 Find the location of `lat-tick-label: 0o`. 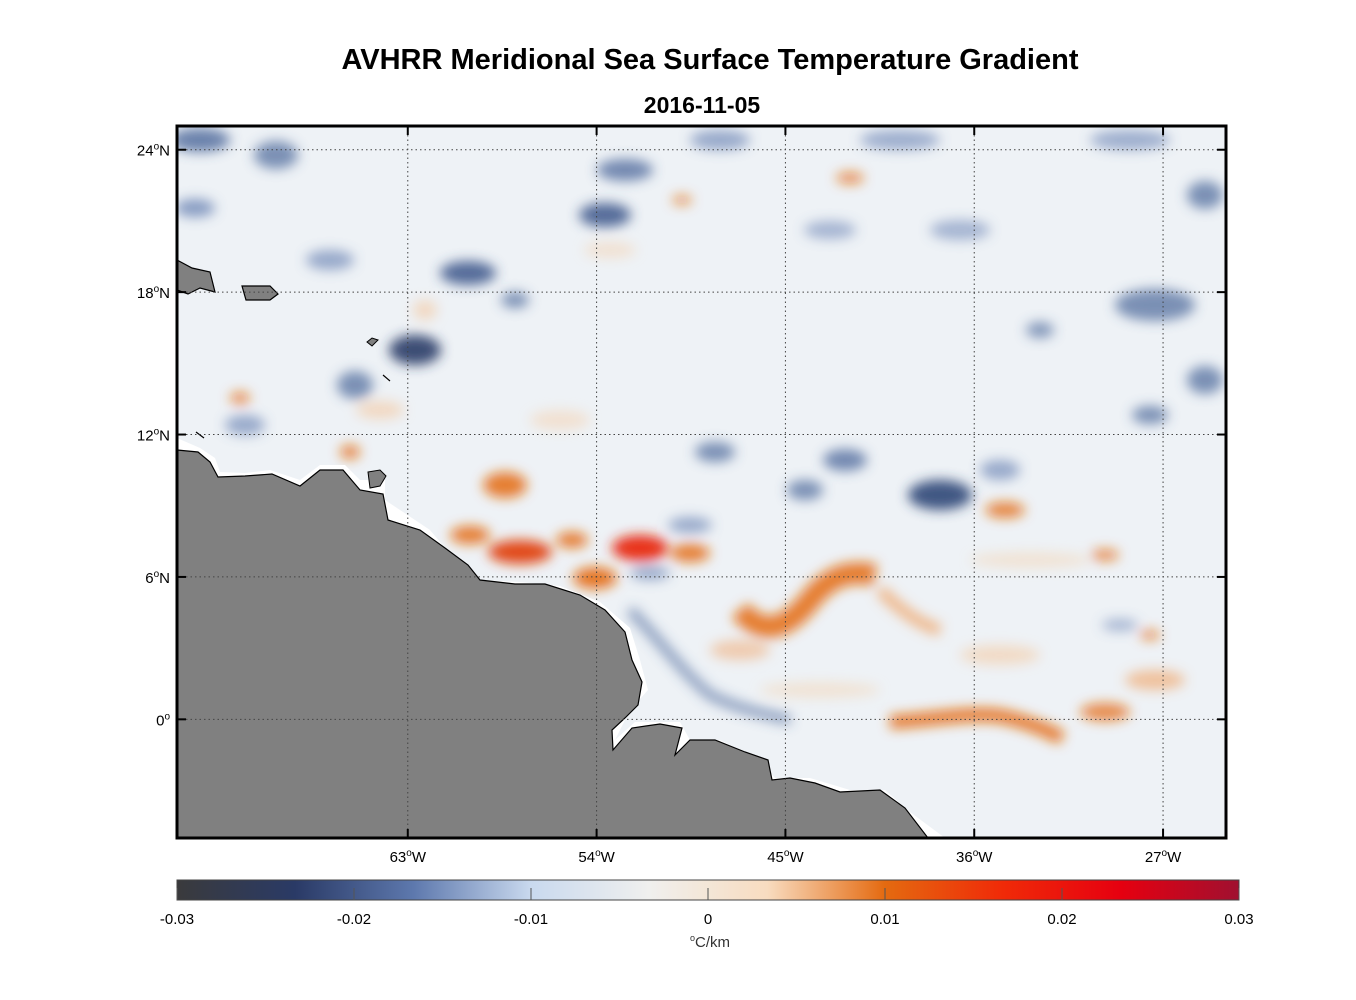

lat-tick-label: 0o is located at coordinates (163, 720).